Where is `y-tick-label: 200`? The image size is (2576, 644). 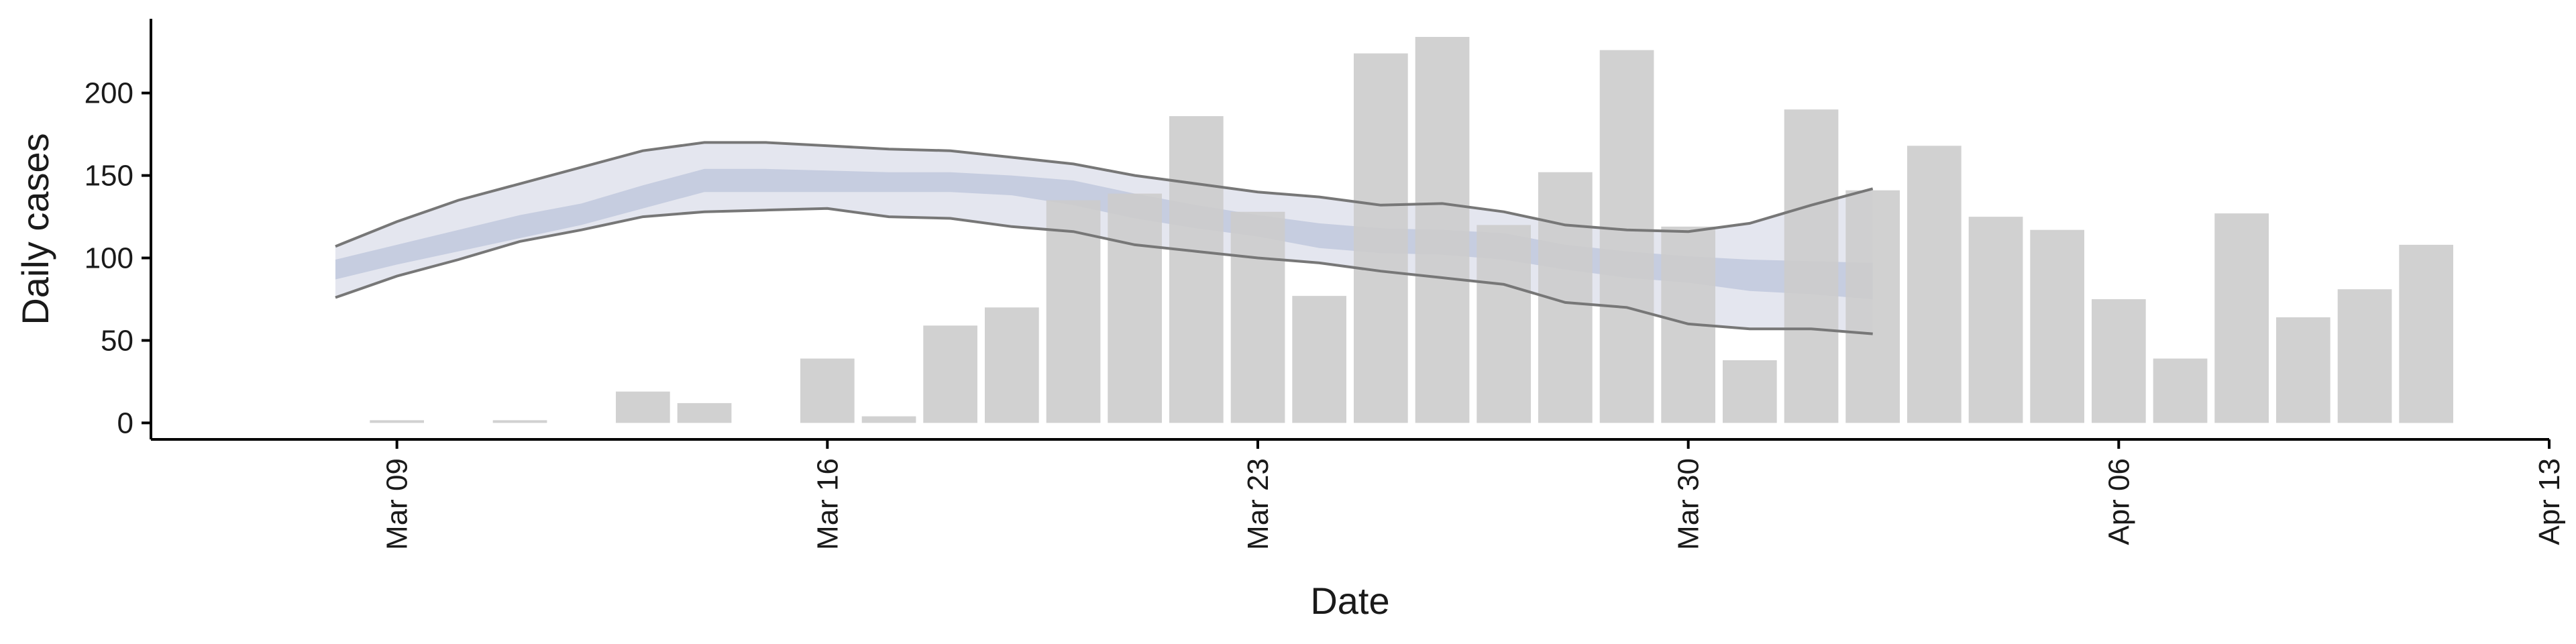 y-tick-label: 200 is located at coordinates (109, 93).